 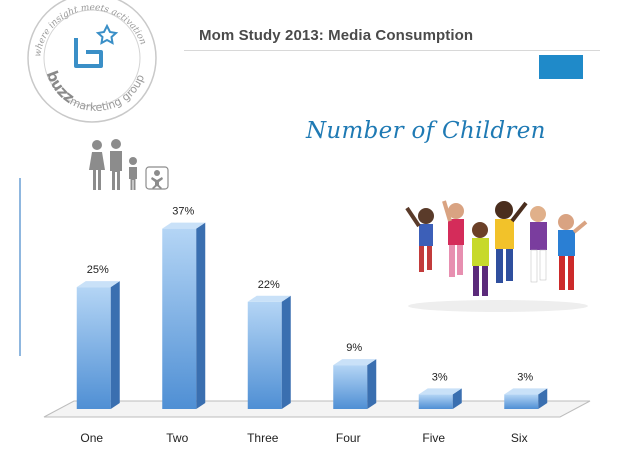 What do you see at coordinates (184, 225) in the screenshot?
I see `bar-top-two` at bounding box center [184, 225].